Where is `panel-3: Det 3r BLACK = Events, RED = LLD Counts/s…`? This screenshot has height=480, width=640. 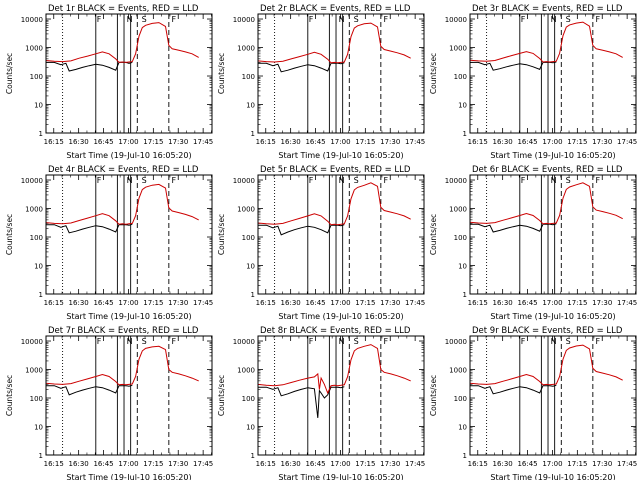
panel-3: Det 3r BLACK = Events, RED = LLD Counts/s… is located at coordinates (533, 82).